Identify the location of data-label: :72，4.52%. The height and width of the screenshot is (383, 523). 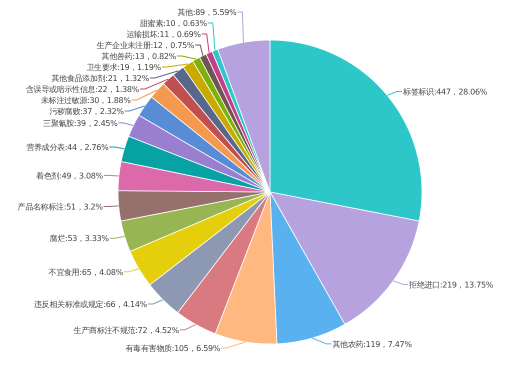
(157, 330).